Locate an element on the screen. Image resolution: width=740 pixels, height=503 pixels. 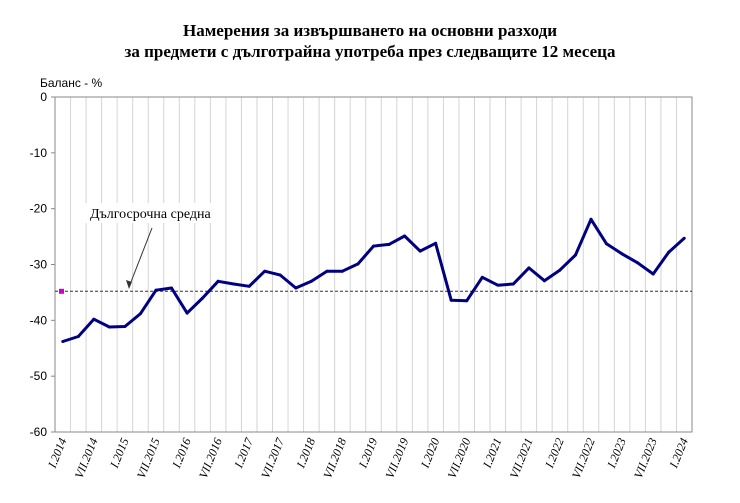
x-tick-label: I.2017 is located at coordinates (243, 453).